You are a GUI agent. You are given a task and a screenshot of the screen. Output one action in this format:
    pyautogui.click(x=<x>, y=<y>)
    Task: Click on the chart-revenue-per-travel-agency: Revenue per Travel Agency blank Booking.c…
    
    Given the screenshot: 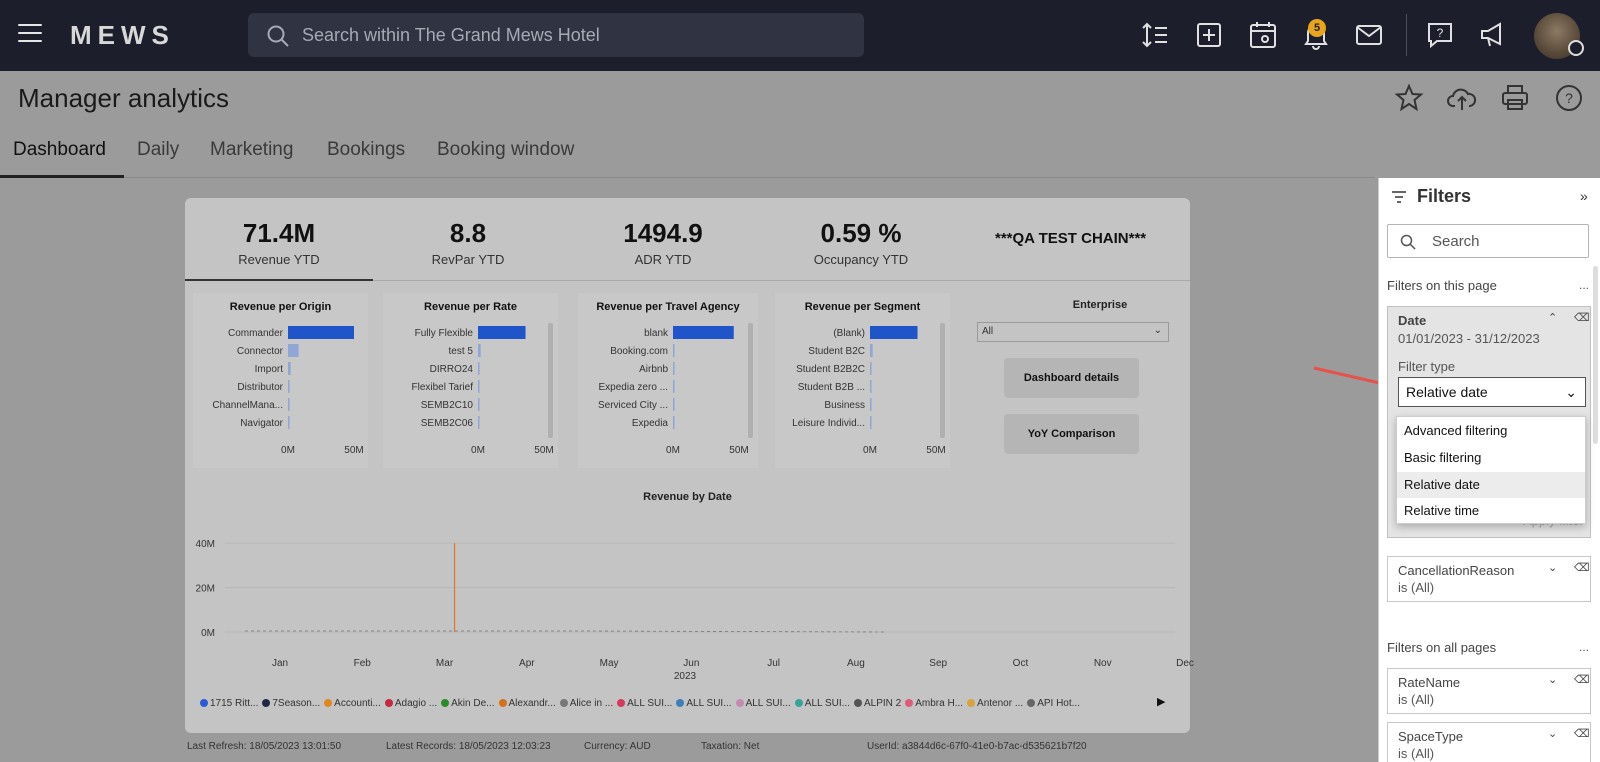 What is the action you would take?
    pyautogui.click(x=668, y=380)
    